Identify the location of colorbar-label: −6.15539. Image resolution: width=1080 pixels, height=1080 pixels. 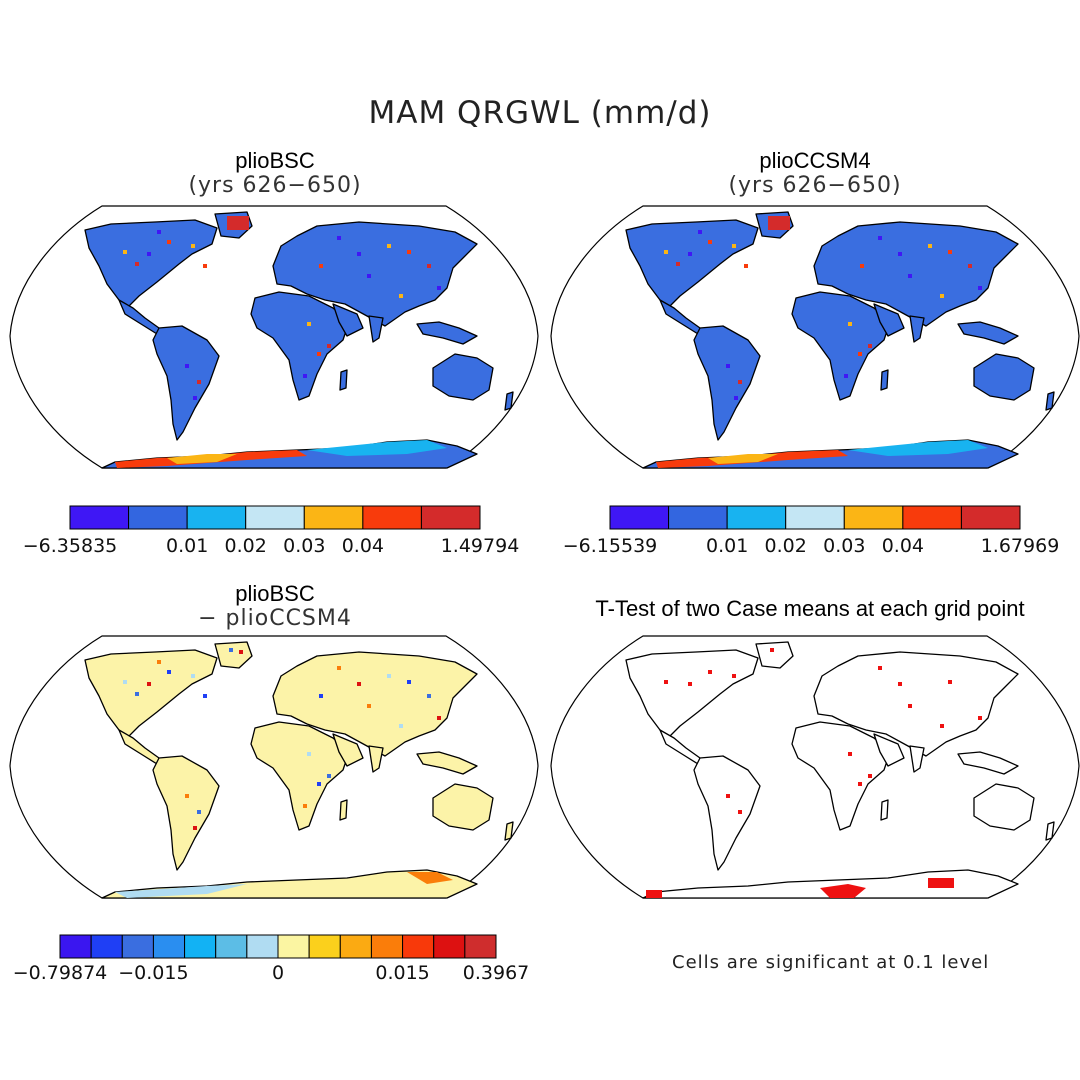
(610, 546).